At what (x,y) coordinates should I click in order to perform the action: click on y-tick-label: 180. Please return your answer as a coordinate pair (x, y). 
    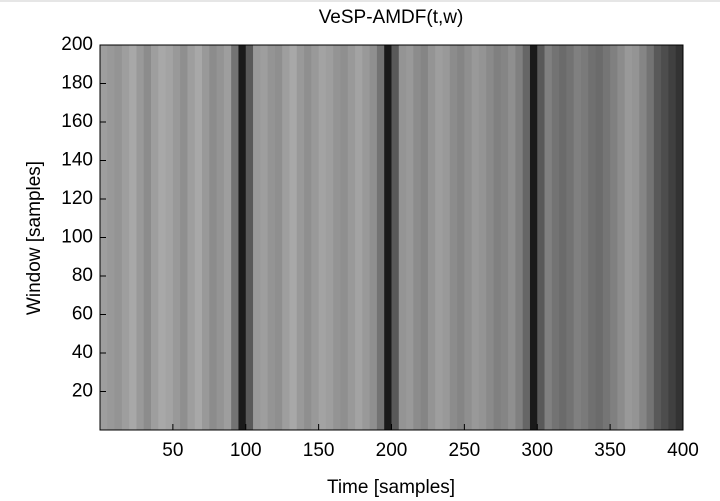
    Looking at the image, I should click on (77, 83).